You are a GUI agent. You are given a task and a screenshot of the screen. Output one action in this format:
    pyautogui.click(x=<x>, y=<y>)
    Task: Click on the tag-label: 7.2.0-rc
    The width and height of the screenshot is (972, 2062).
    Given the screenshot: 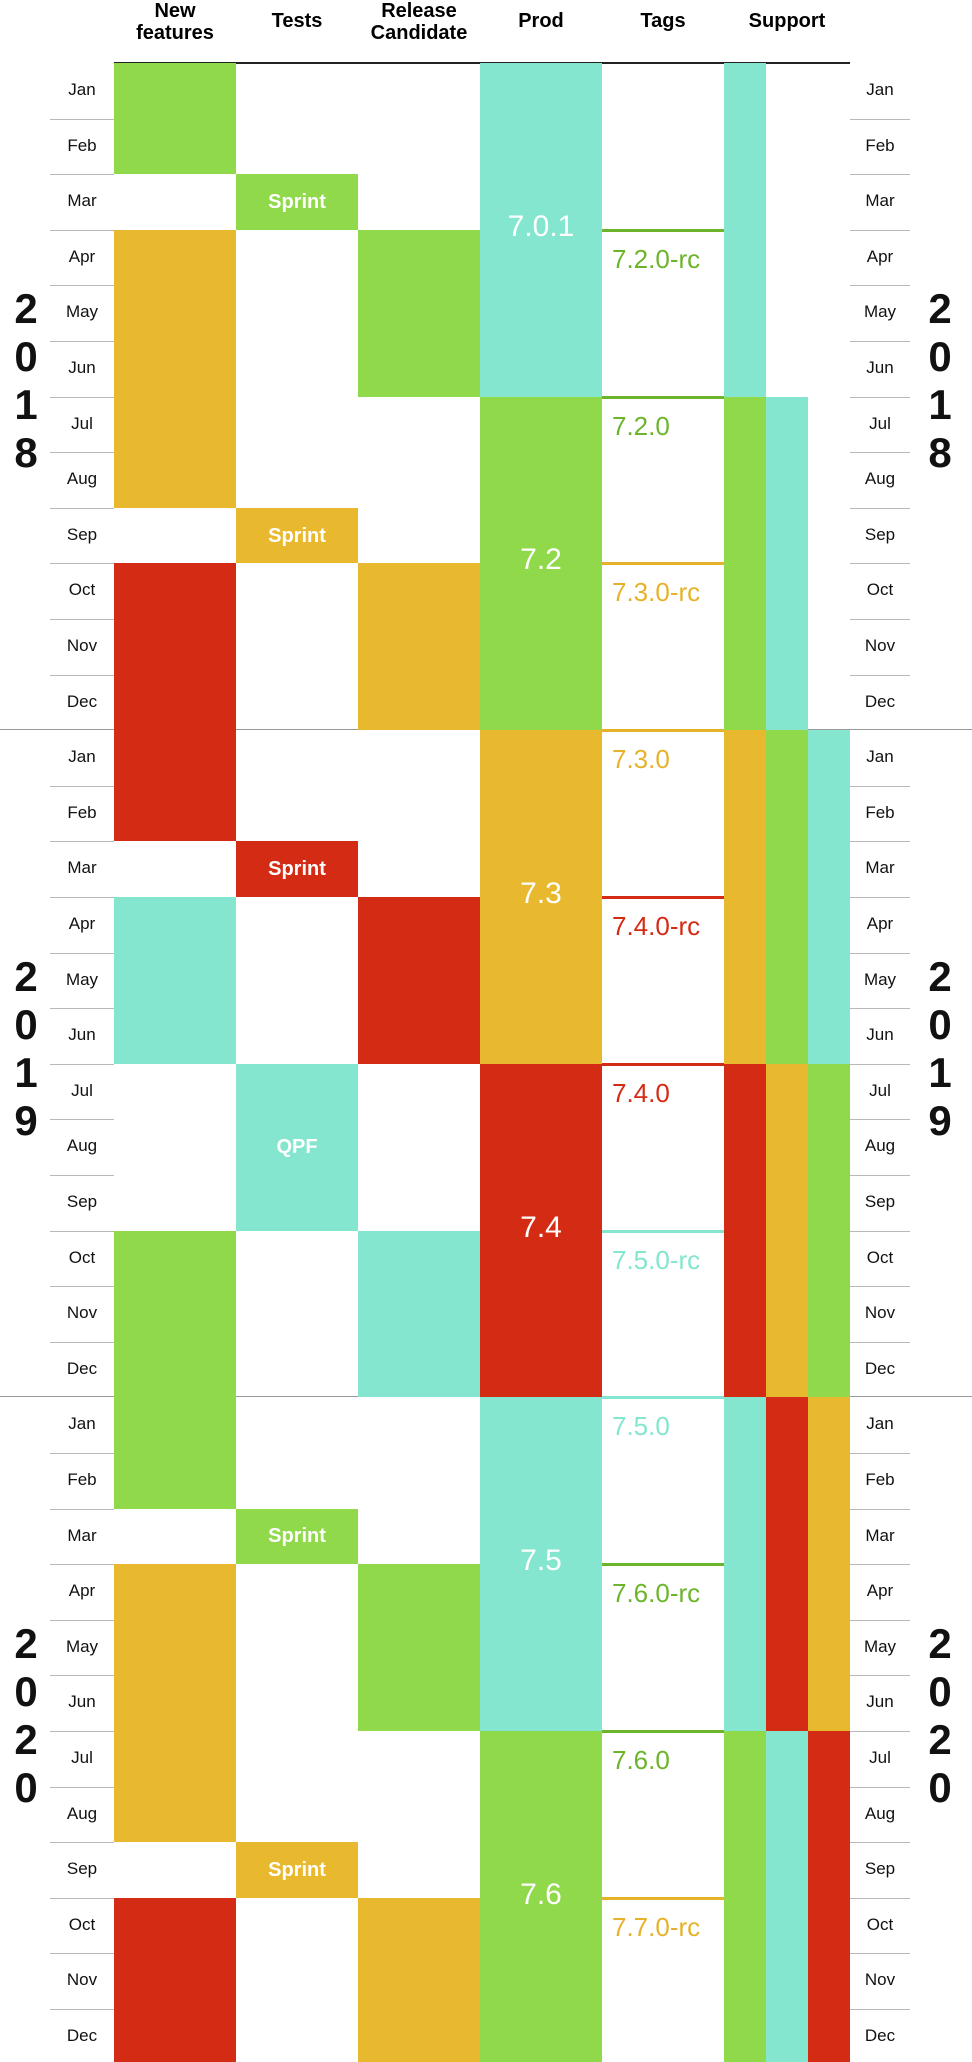 What is the action you would take?
    pyautogui.click(x=656, y=258)
    